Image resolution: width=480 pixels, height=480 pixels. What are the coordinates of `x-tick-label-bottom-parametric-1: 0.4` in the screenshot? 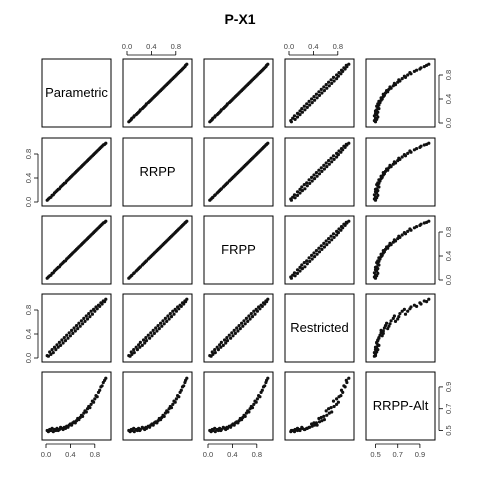 It's located at (70, 454).